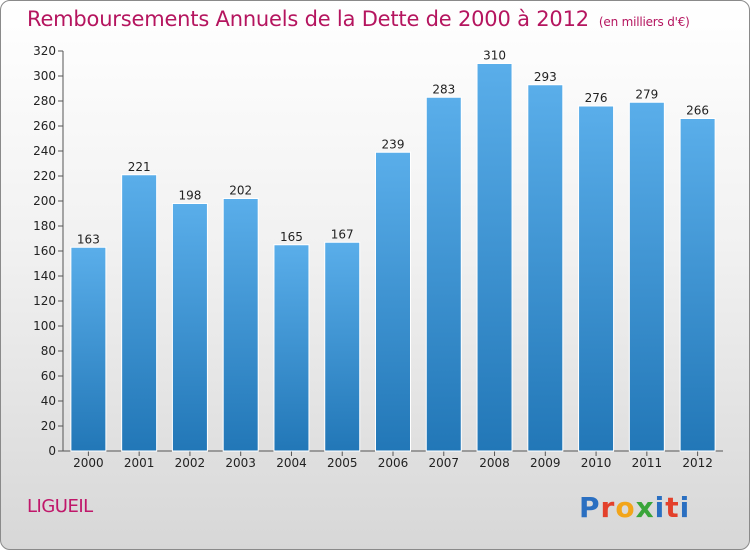 Image resolution: width=750 pixels, height=550 pixels. What do you see at coordinates (48, 401) in the screenshot?
I see `y-tick-label: 40` at bounding box center [48, 401].